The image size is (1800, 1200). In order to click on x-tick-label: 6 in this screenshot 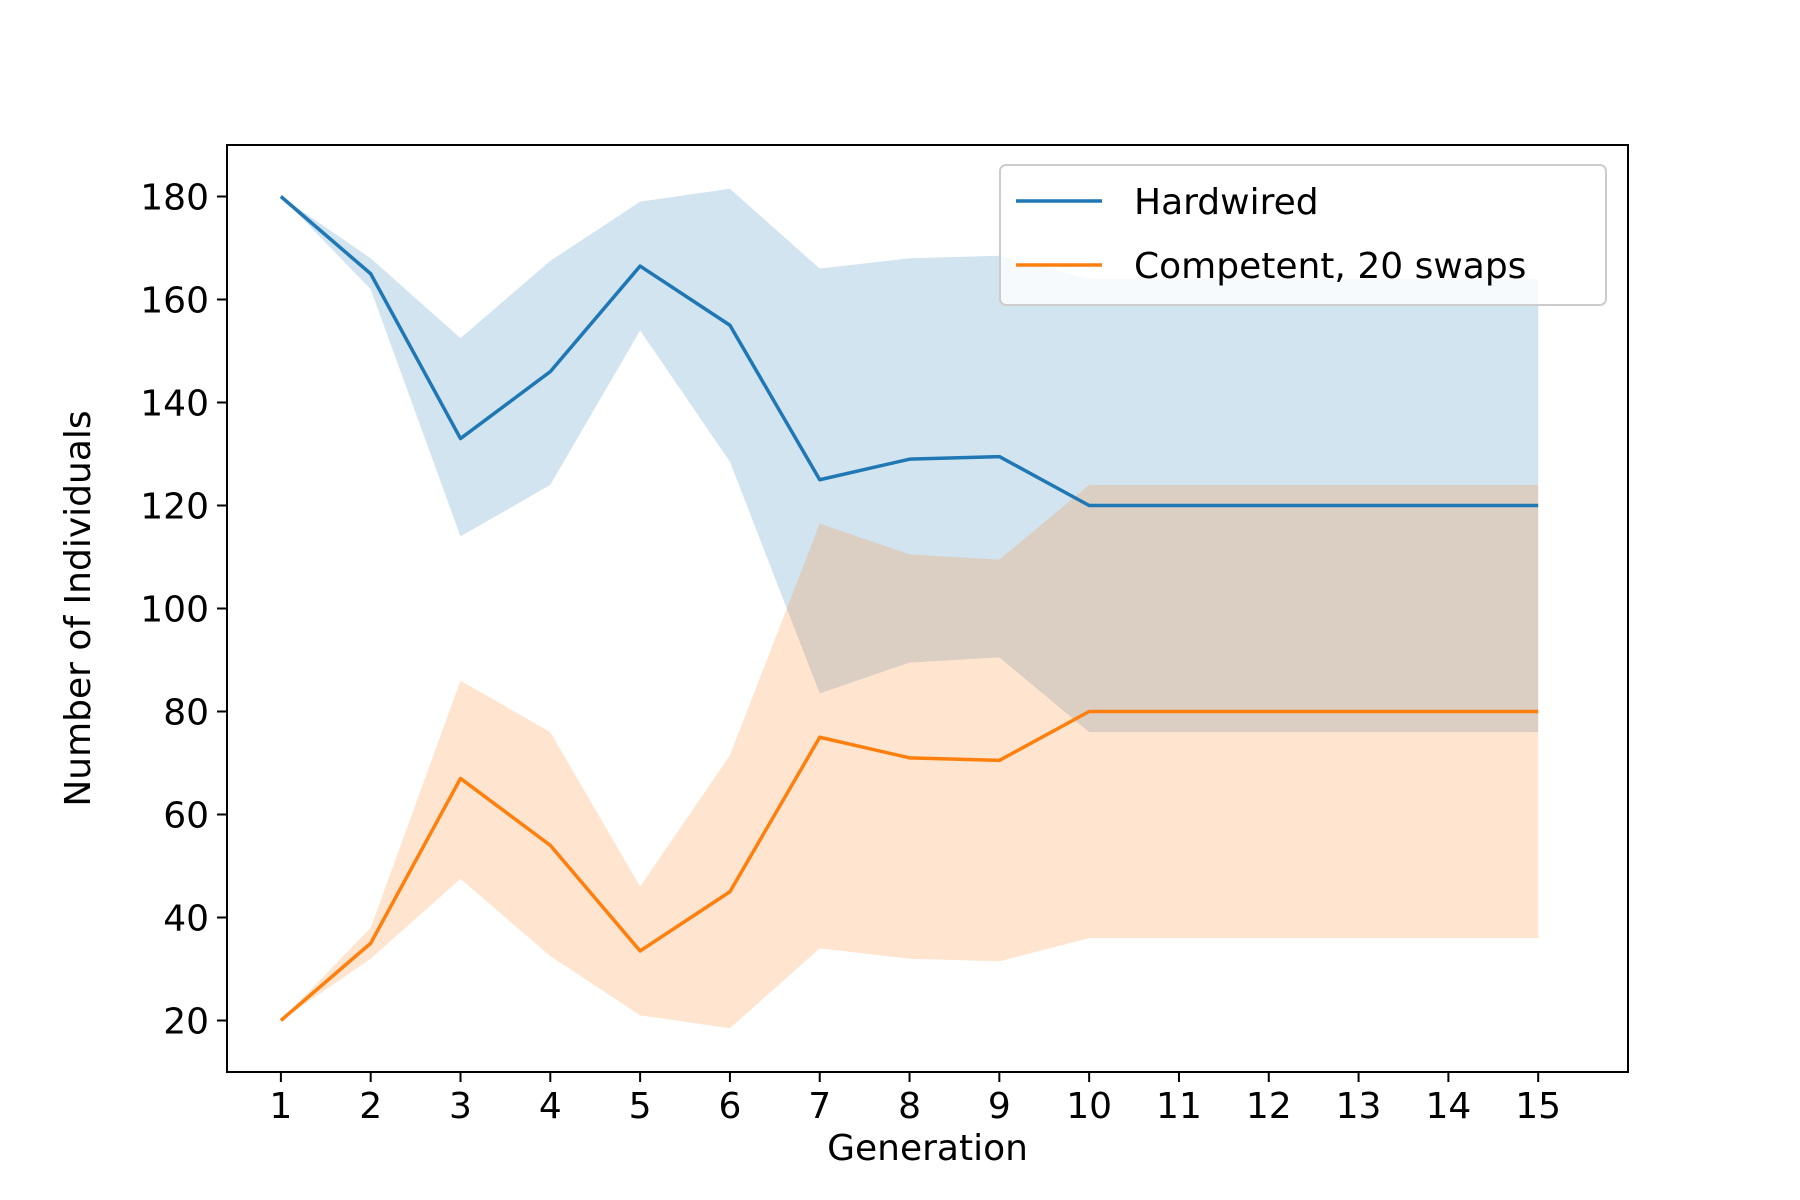, I will do `click(729, 1106)`.